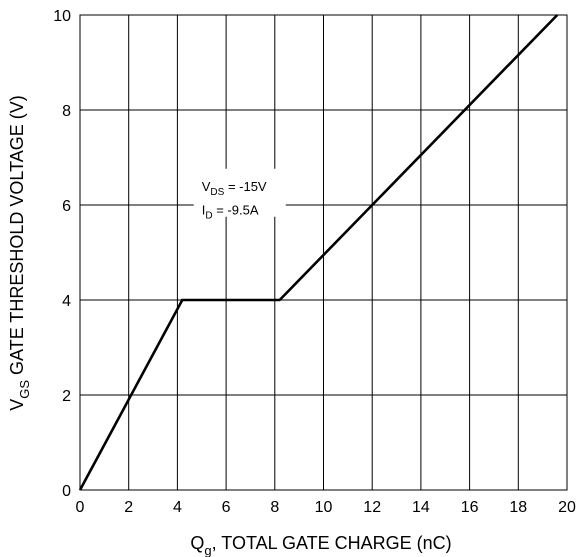 Image resolution: width=582 pixels, height=557 pixels. Describe the element at coordinates (17, 405) in the screenshot. I see `y-axis-title-main: V` at that location.